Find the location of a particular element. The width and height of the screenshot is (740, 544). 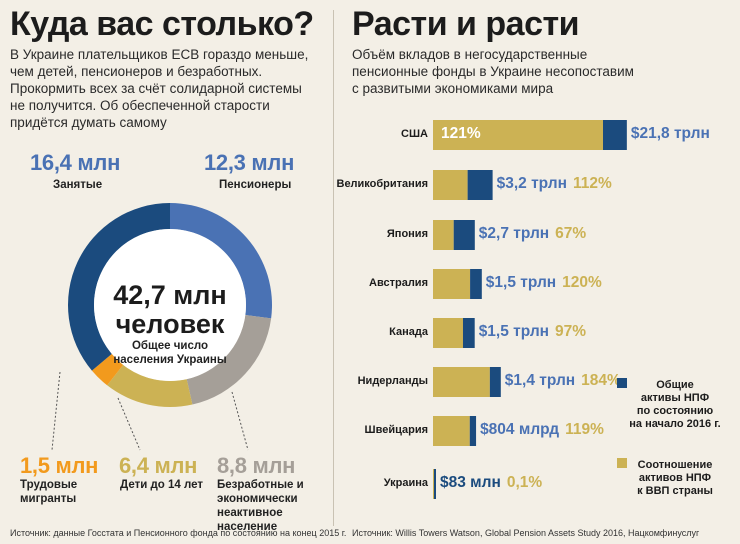

slice-value-pensioners: 12,3 млн is located at coordinates (249, 162).